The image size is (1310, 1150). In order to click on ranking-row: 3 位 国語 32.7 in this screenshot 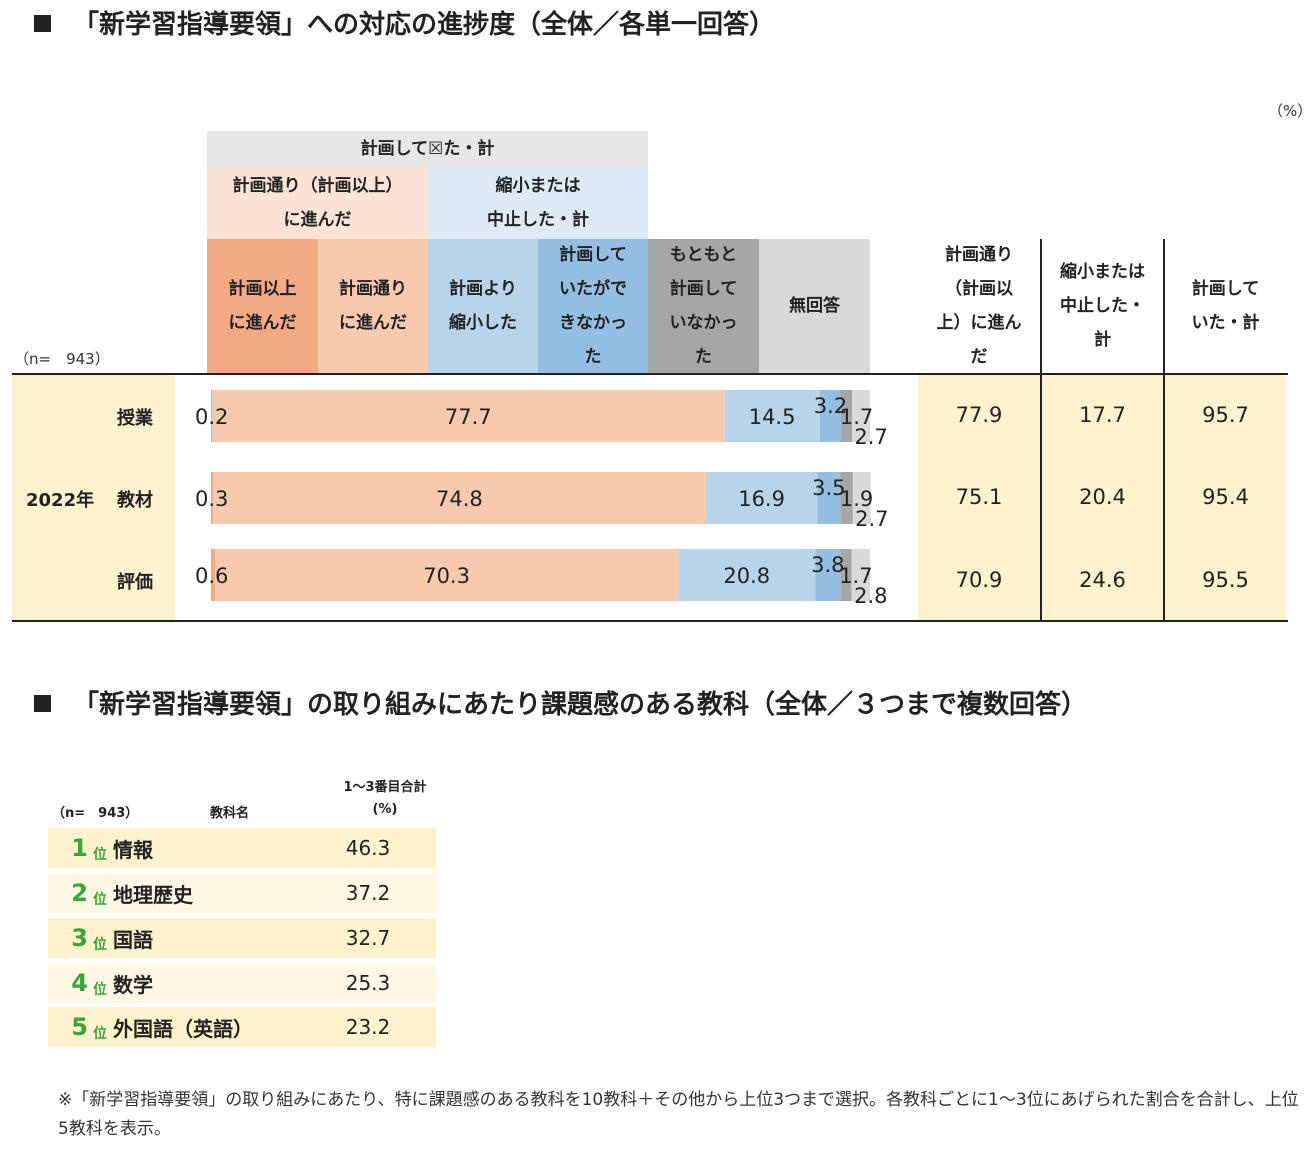, I will do `click(242, 938)`.